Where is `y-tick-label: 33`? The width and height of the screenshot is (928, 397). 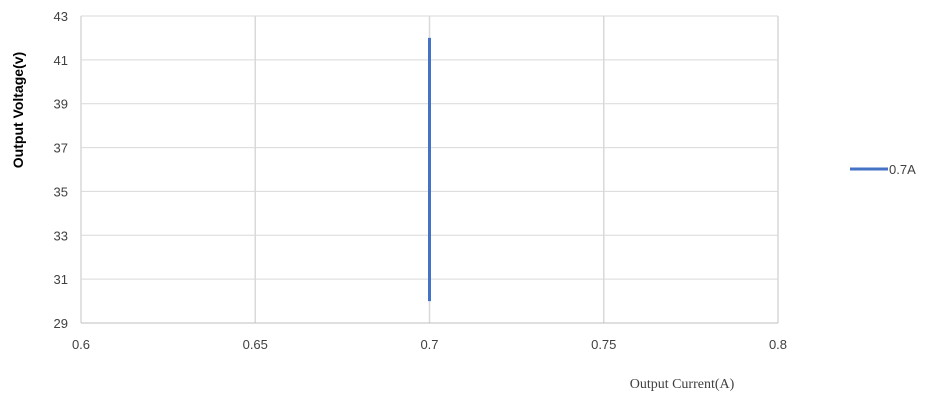 y-tick-label: 33 is located at coordinates (61, 235).